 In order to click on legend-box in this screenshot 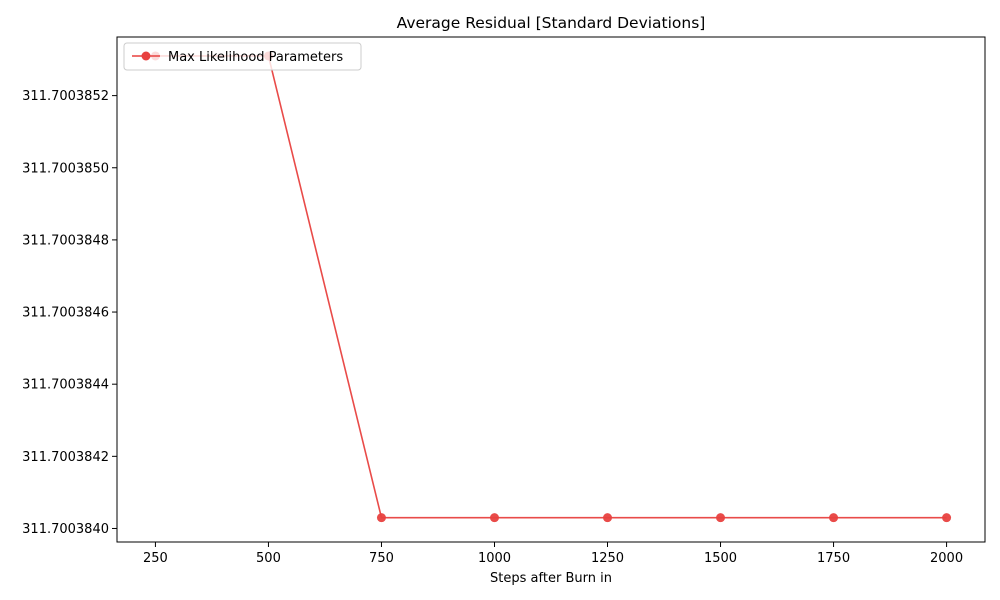, I will do `click(242, 56)`.